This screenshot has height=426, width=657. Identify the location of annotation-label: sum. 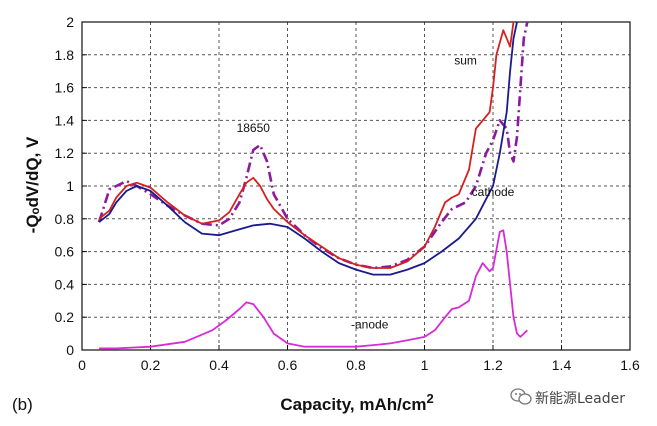
(465, 61).